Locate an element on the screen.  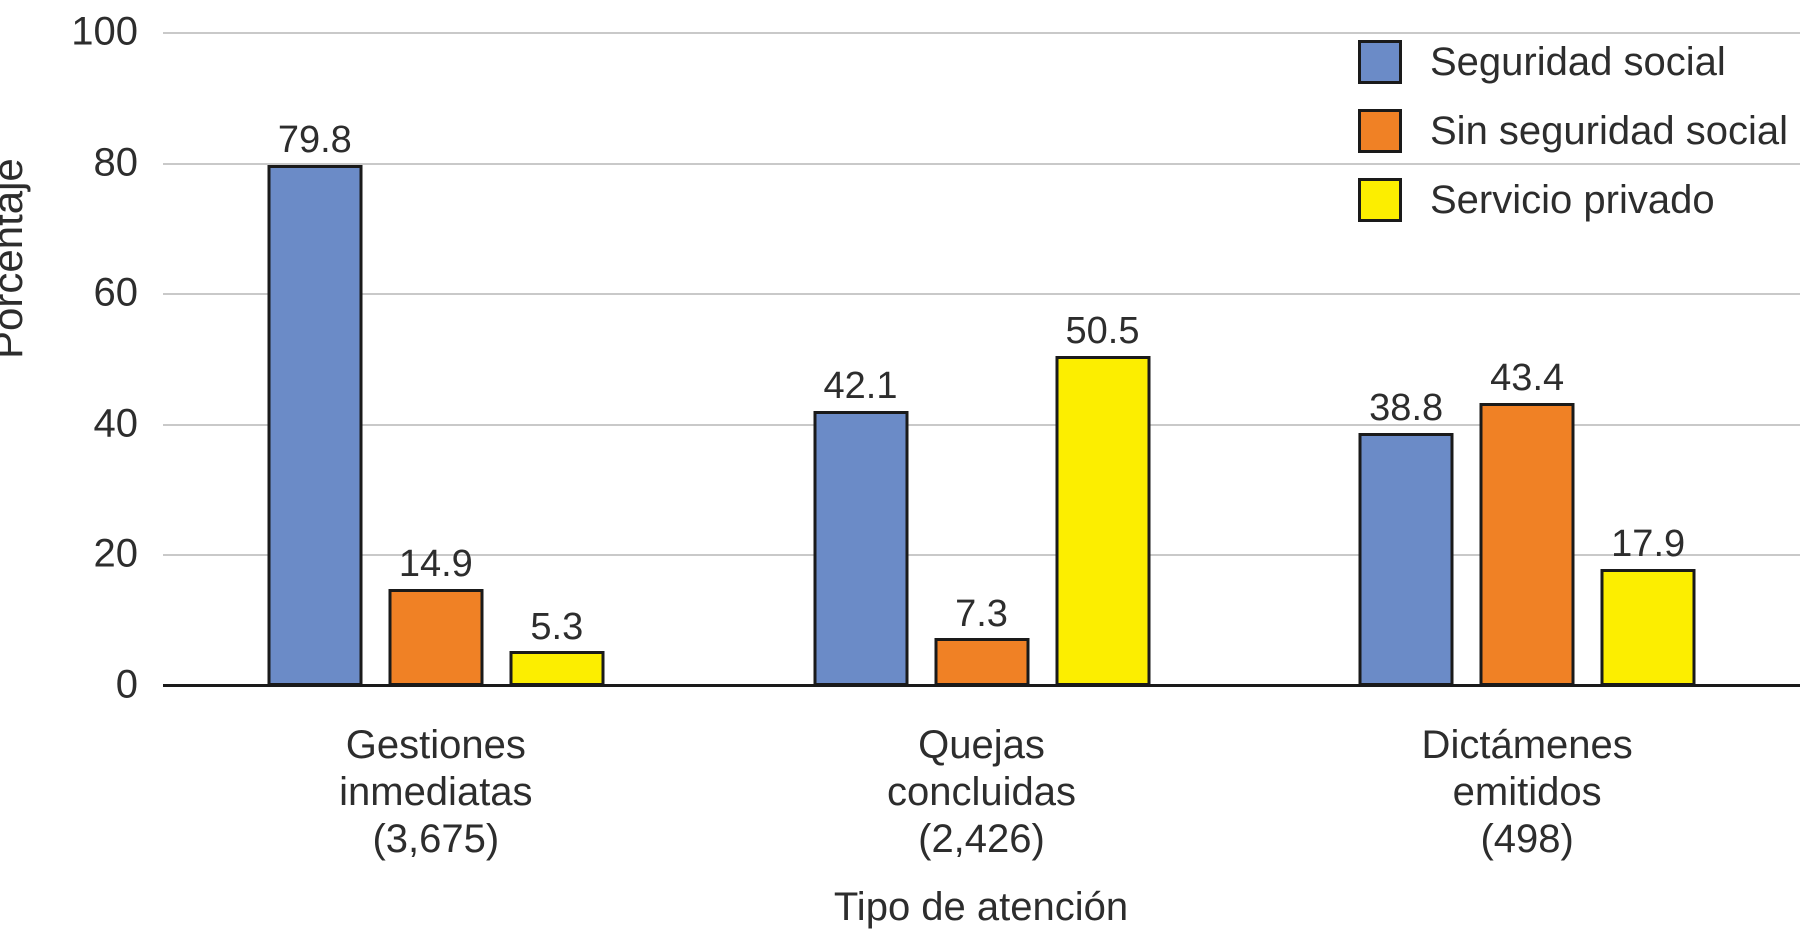
legend-item-2: Sin seguridad social is located at coordinates (1573, 131).